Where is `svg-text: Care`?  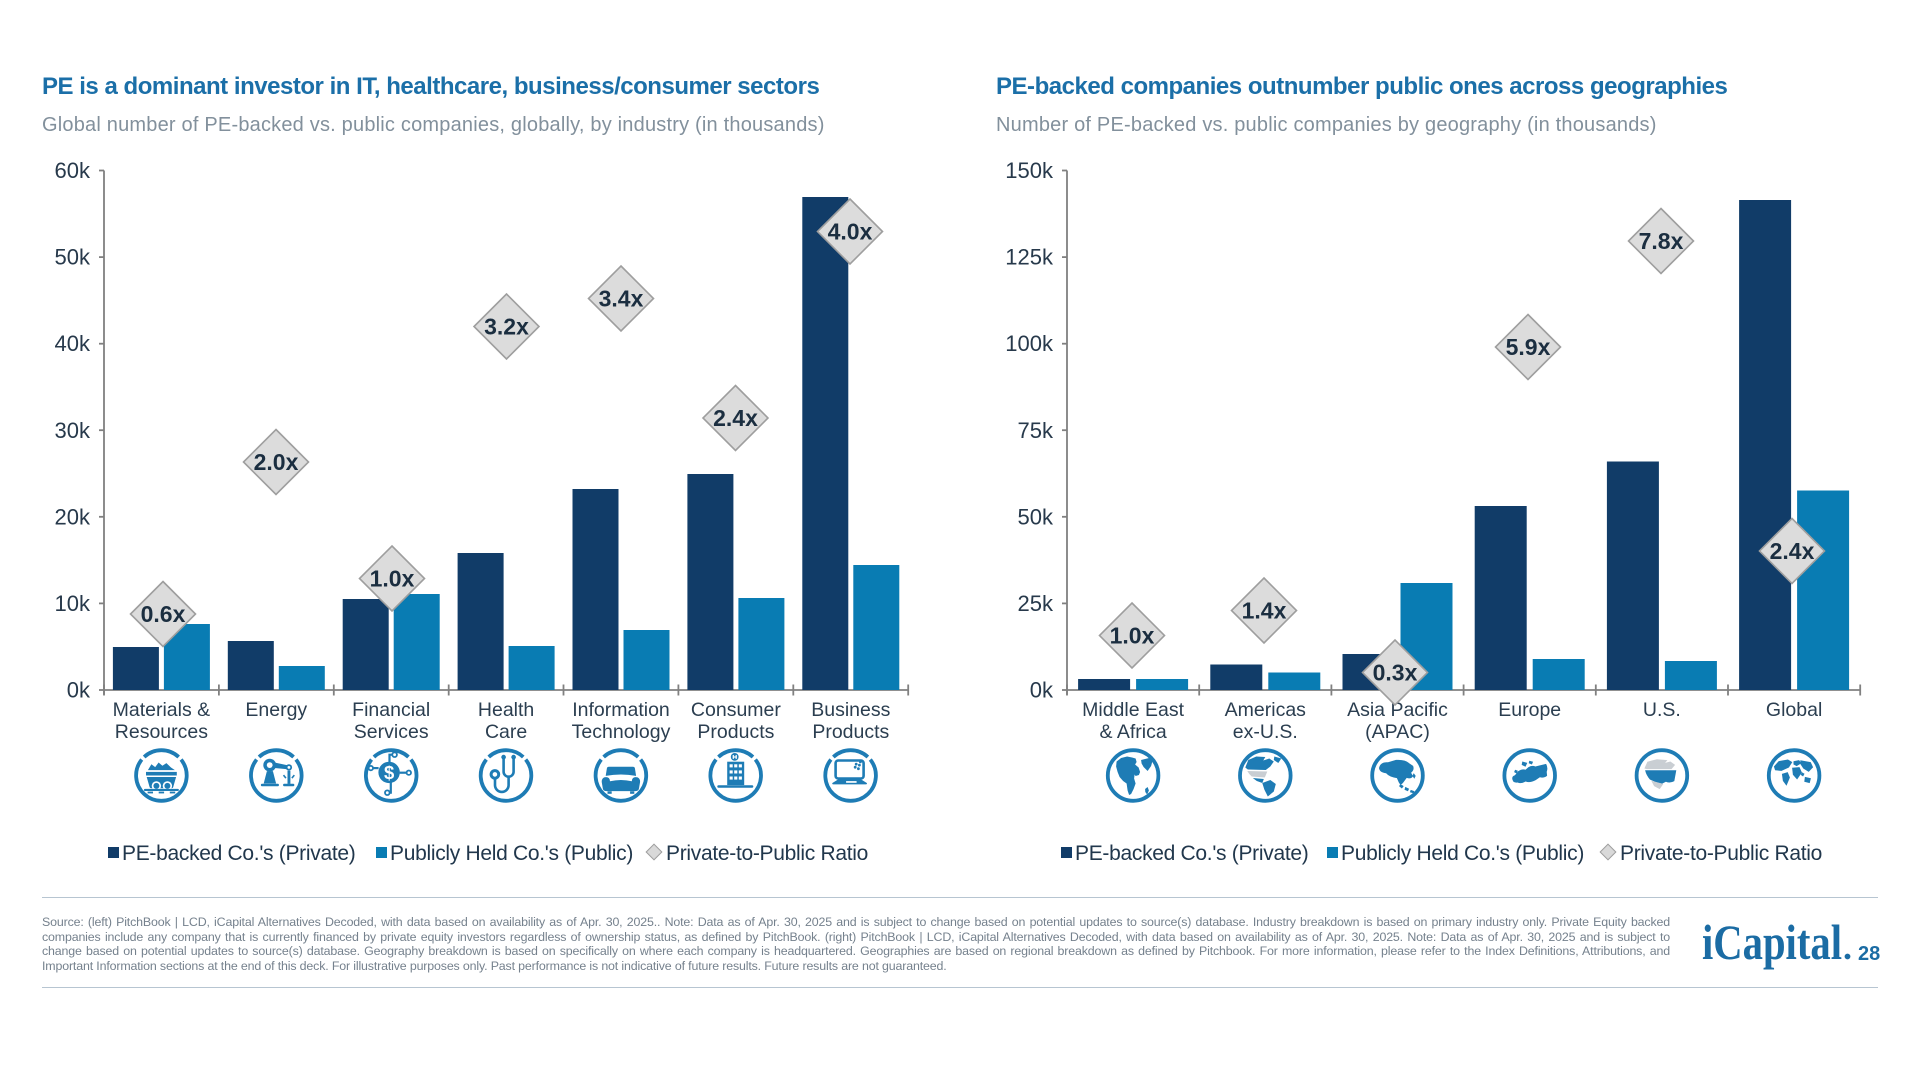 svg-text: Care is located at coordinates (506, 732).